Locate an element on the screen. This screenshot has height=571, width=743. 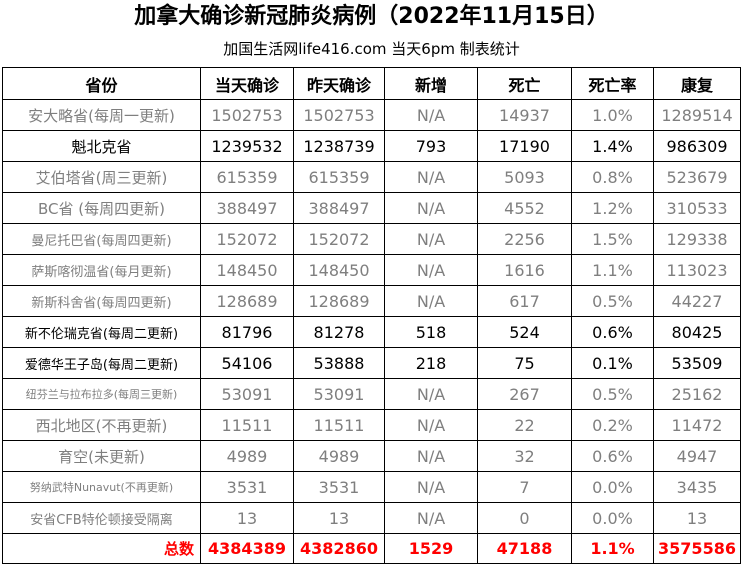
deaths-cell: 5093 is located at coordinates (524, 177).